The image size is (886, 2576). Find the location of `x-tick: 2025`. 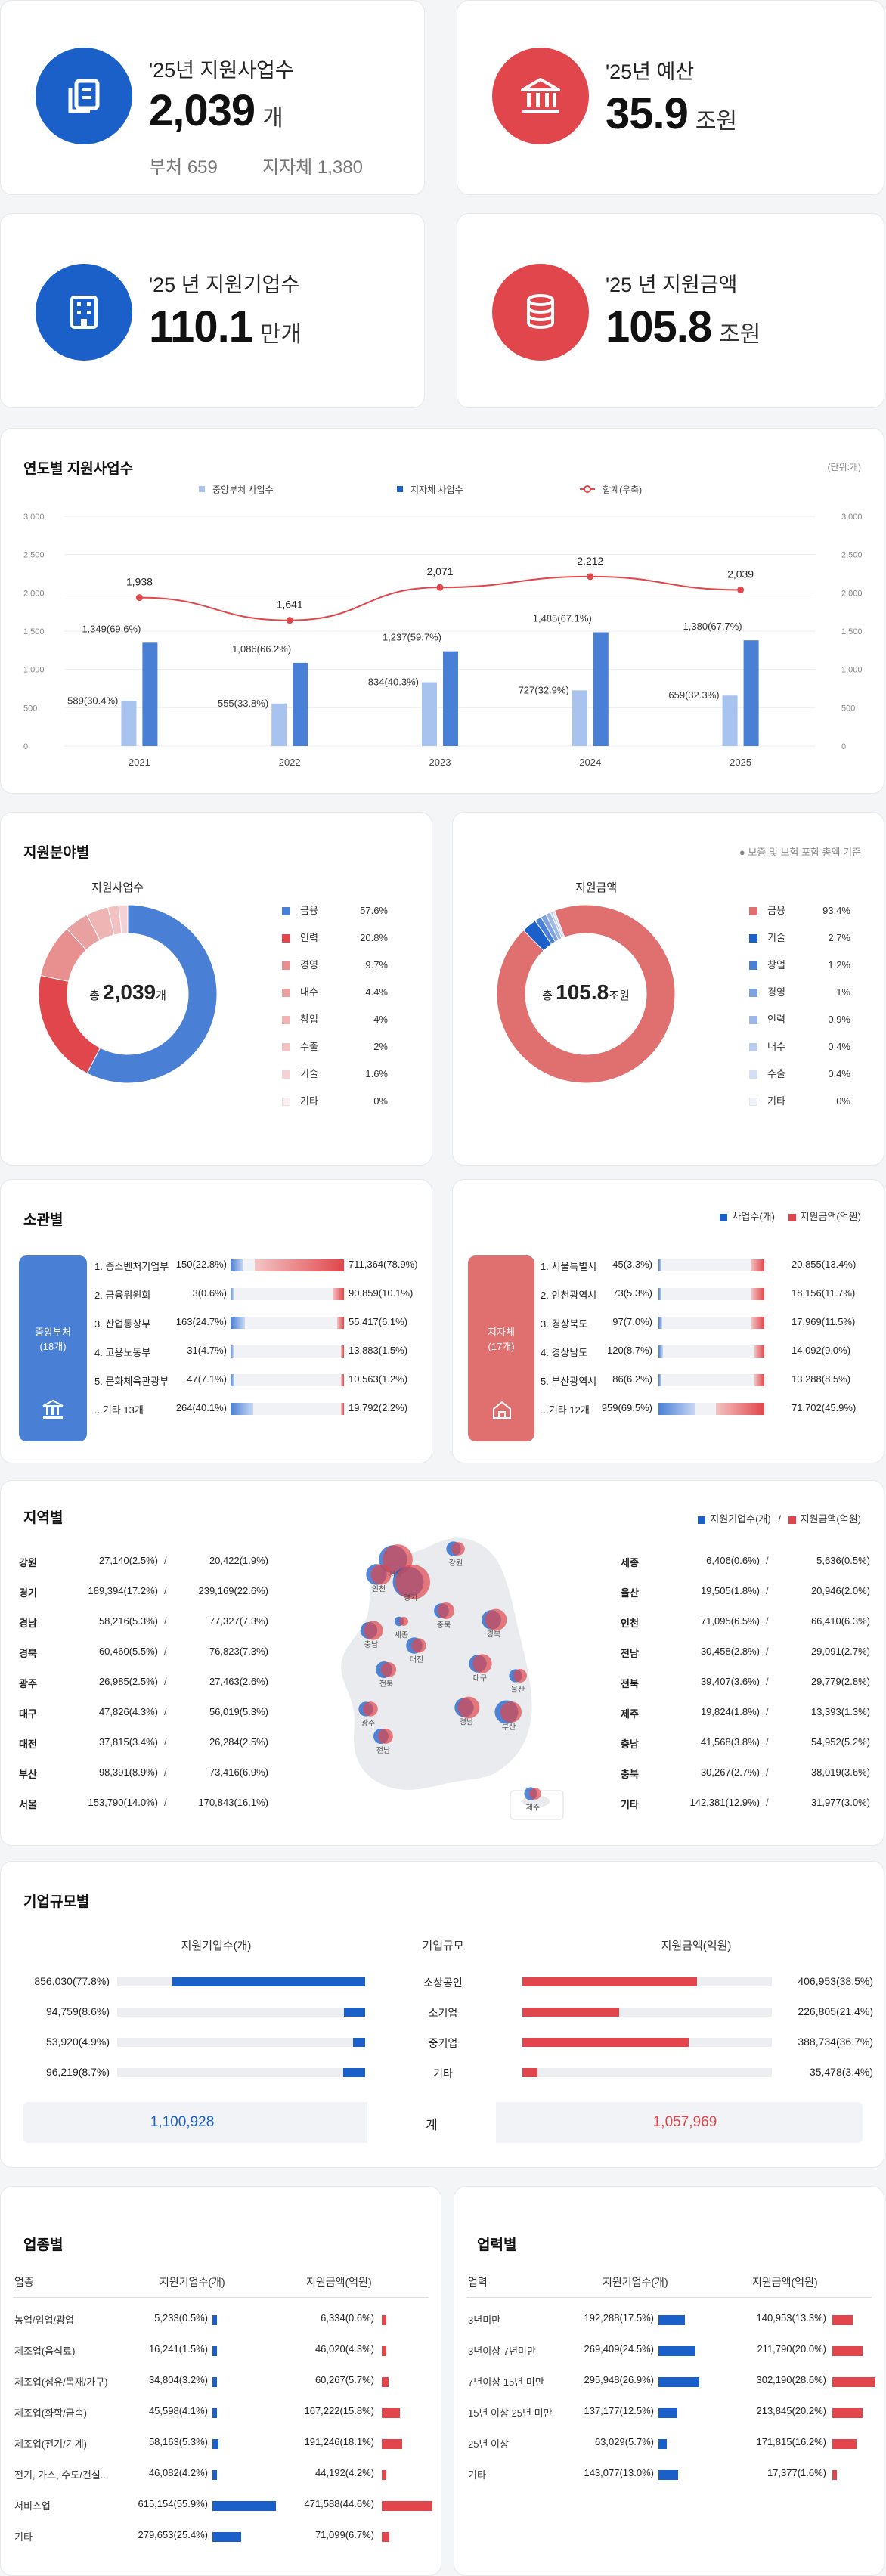

x-tick: 2025 is located at coordinates (741, 762).